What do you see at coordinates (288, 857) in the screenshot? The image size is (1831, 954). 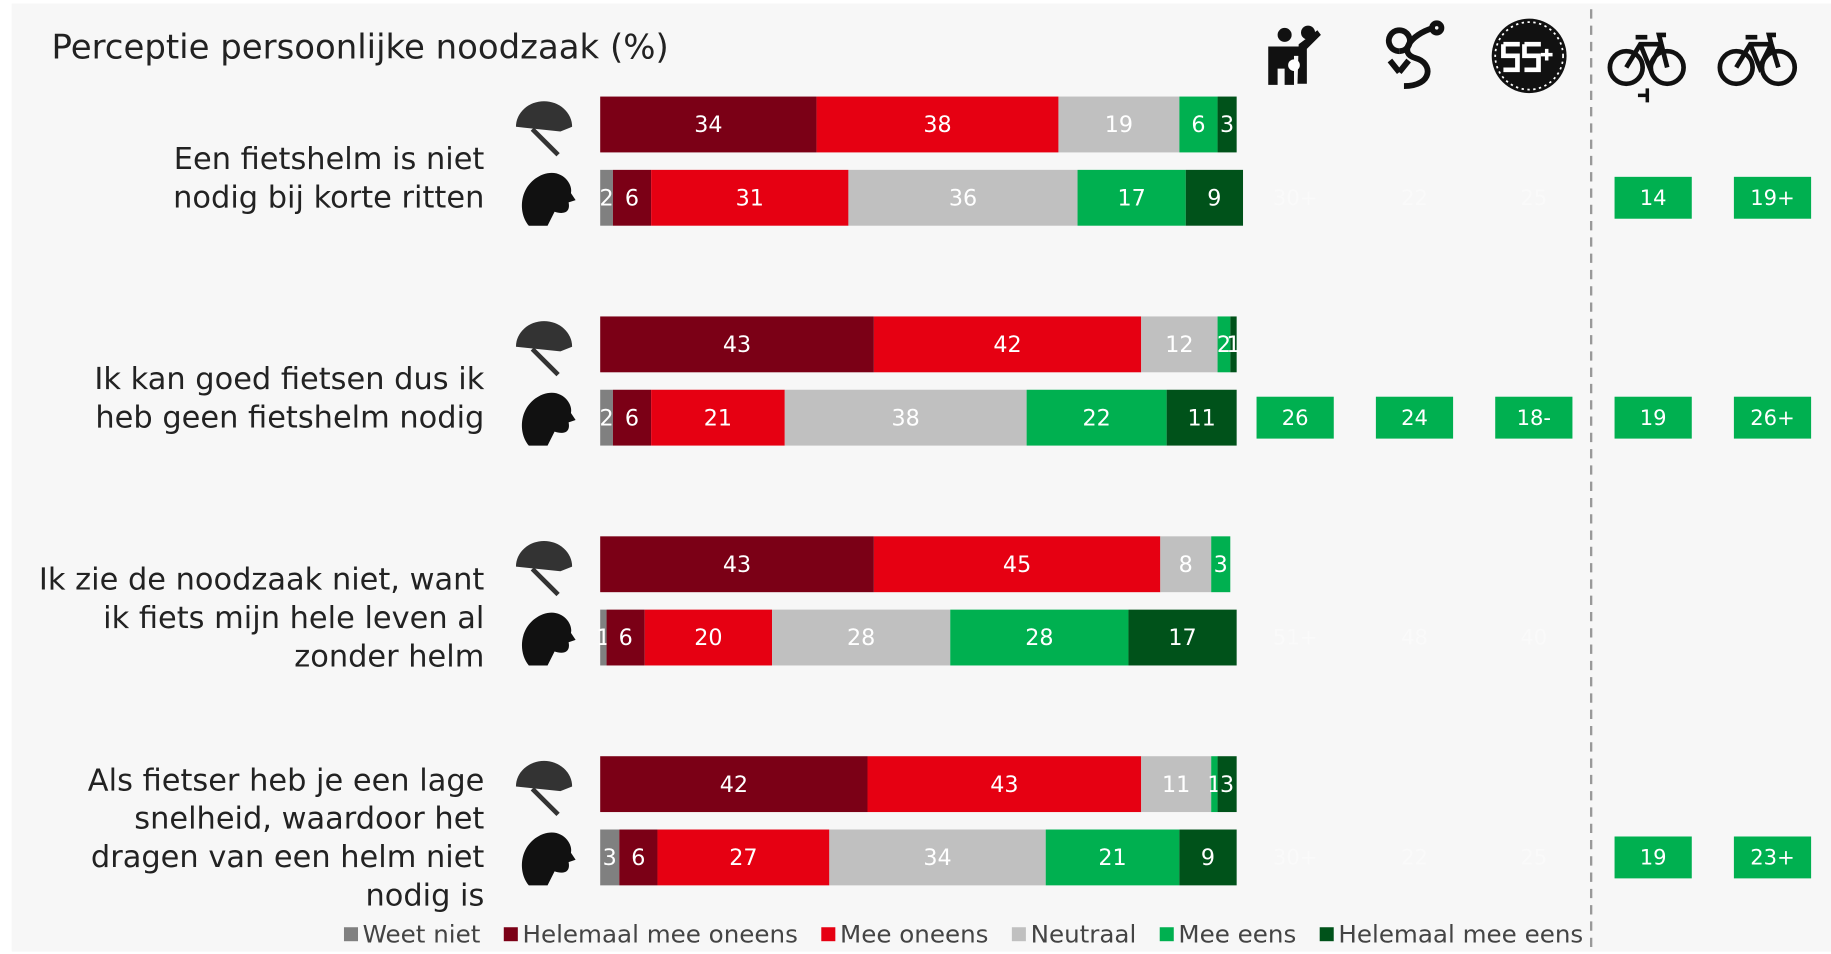 I see `statement: dragen van een helm niet` at bounding box center [288, 857].